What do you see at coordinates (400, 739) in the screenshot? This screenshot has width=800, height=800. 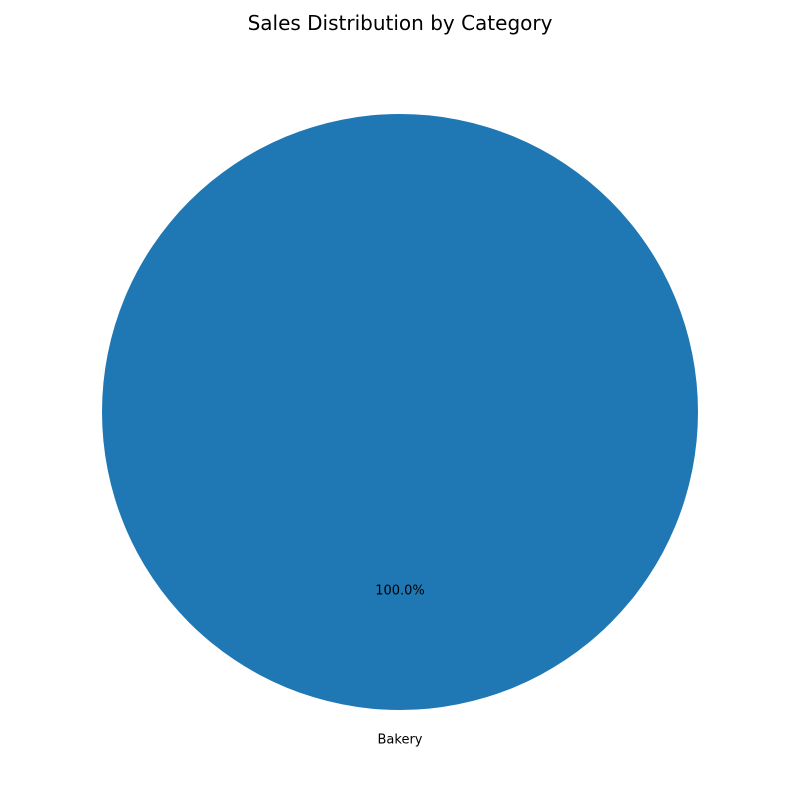 I see `pie-category-label: Bakery` at bounding box center [400, 739].